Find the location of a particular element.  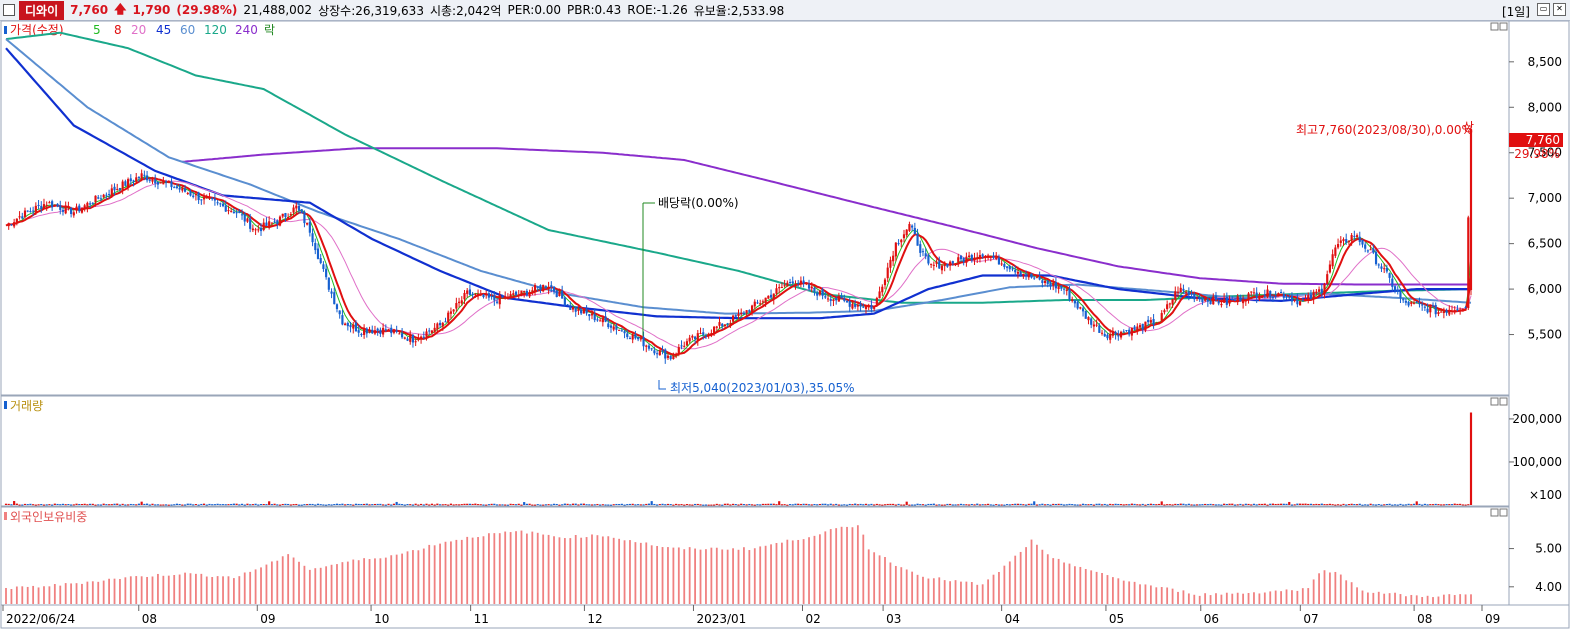

restore-icon: ▭ is located at coordinates (1543, 9).